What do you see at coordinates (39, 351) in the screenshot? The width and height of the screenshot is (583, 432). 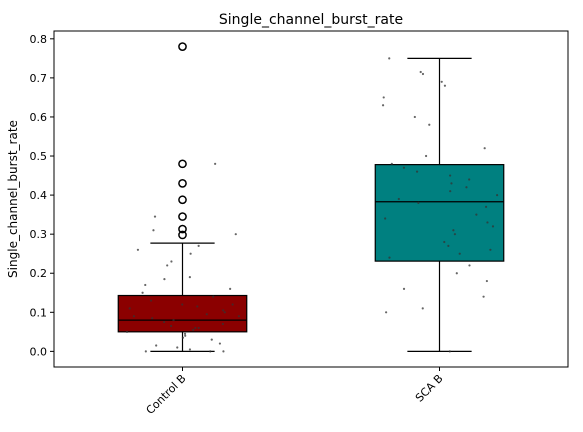 I see `y-tick-label: 0.0` at bounding box center [39, 351].